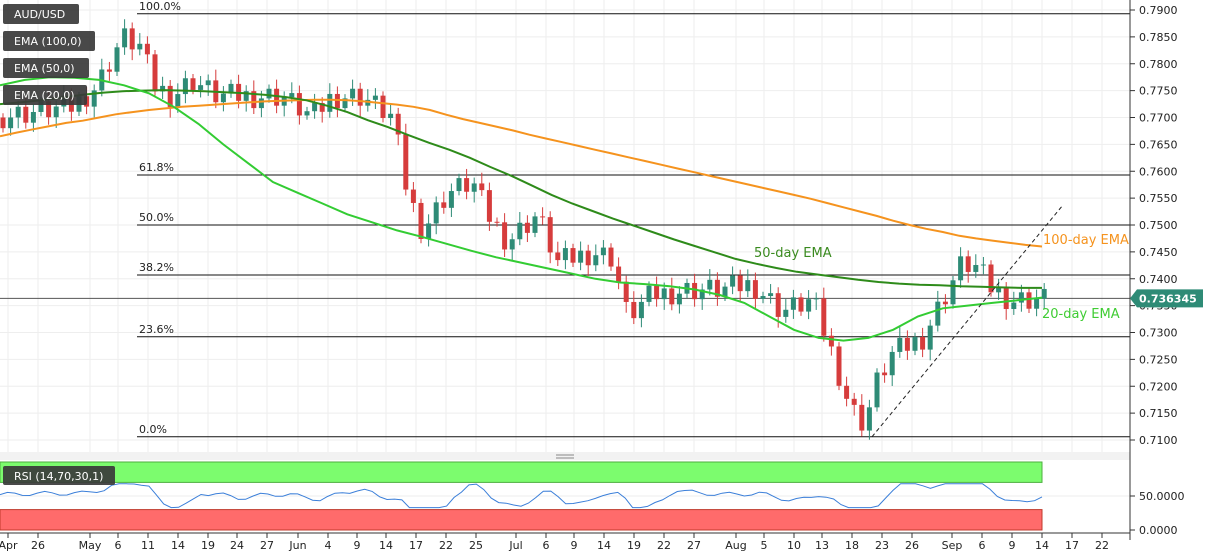 Image resolution: width=1207 pixels, height=555 pixels. Describe the element at coordinates (153, 429) in the screenshot. I see `fib-level-label: 0.0%` at that location.